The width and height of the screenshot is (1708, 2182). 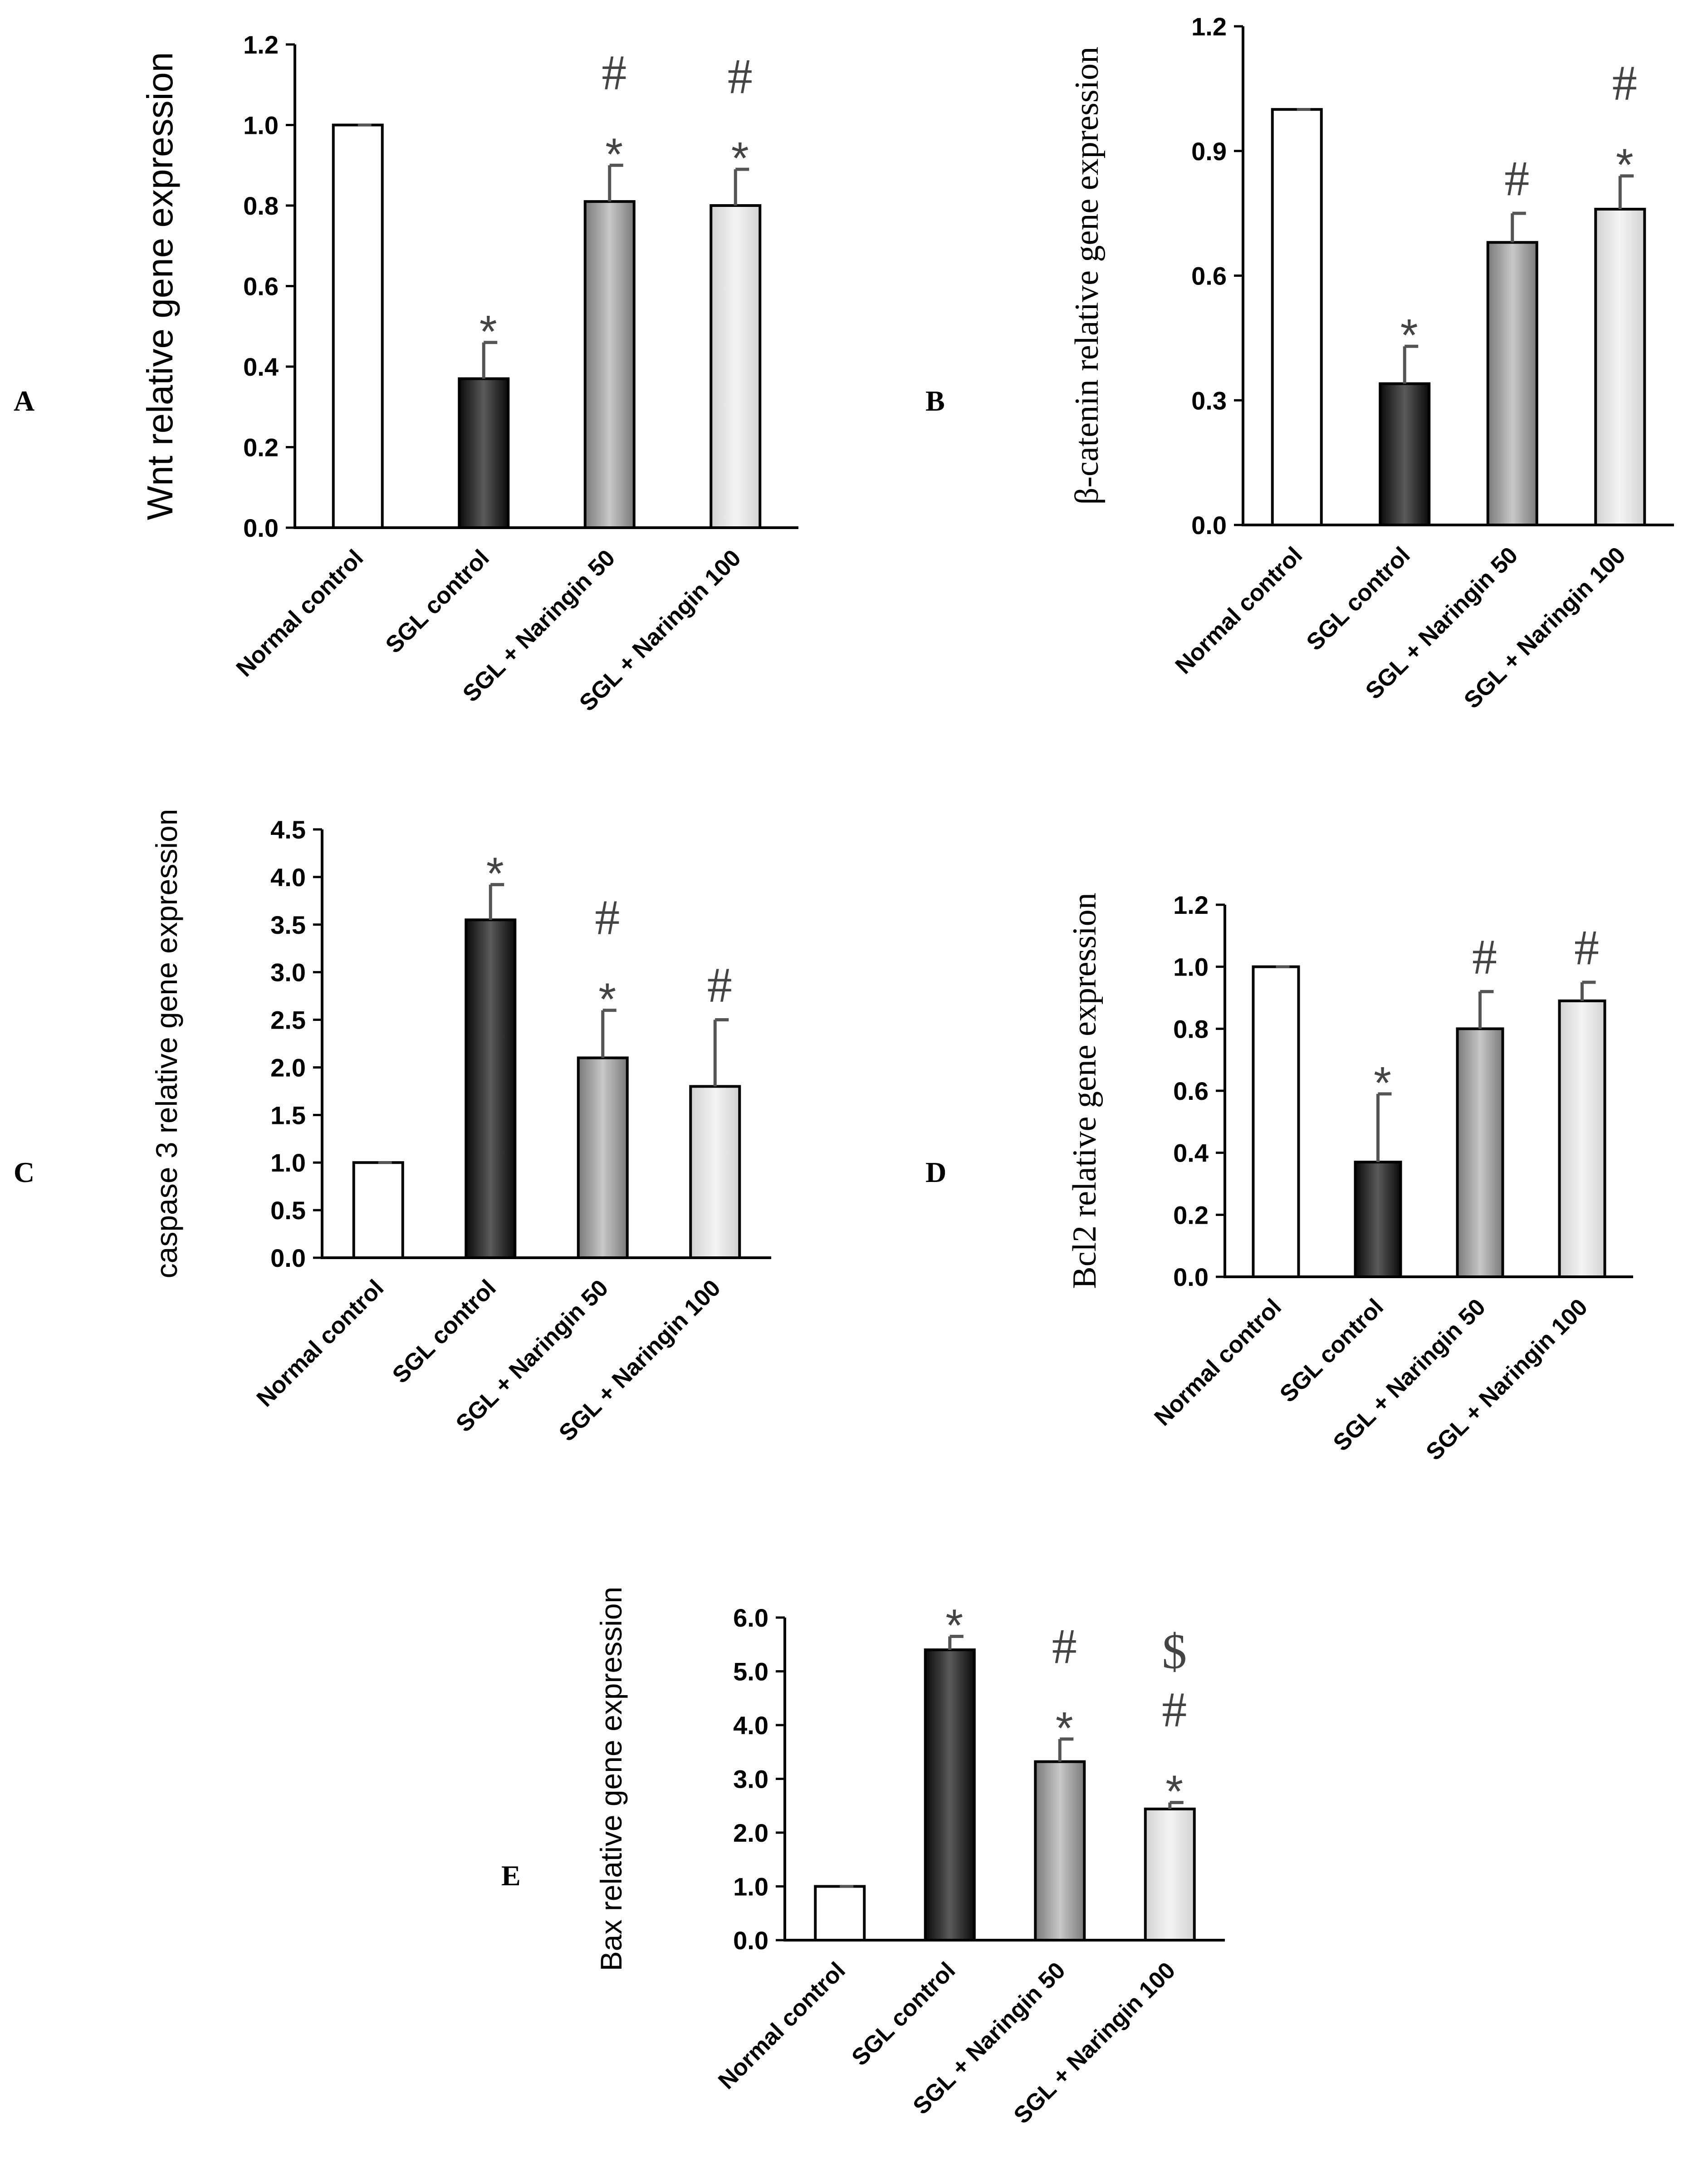 I want to click on y-tick-label: 3.5, so click(x=288, y=925).